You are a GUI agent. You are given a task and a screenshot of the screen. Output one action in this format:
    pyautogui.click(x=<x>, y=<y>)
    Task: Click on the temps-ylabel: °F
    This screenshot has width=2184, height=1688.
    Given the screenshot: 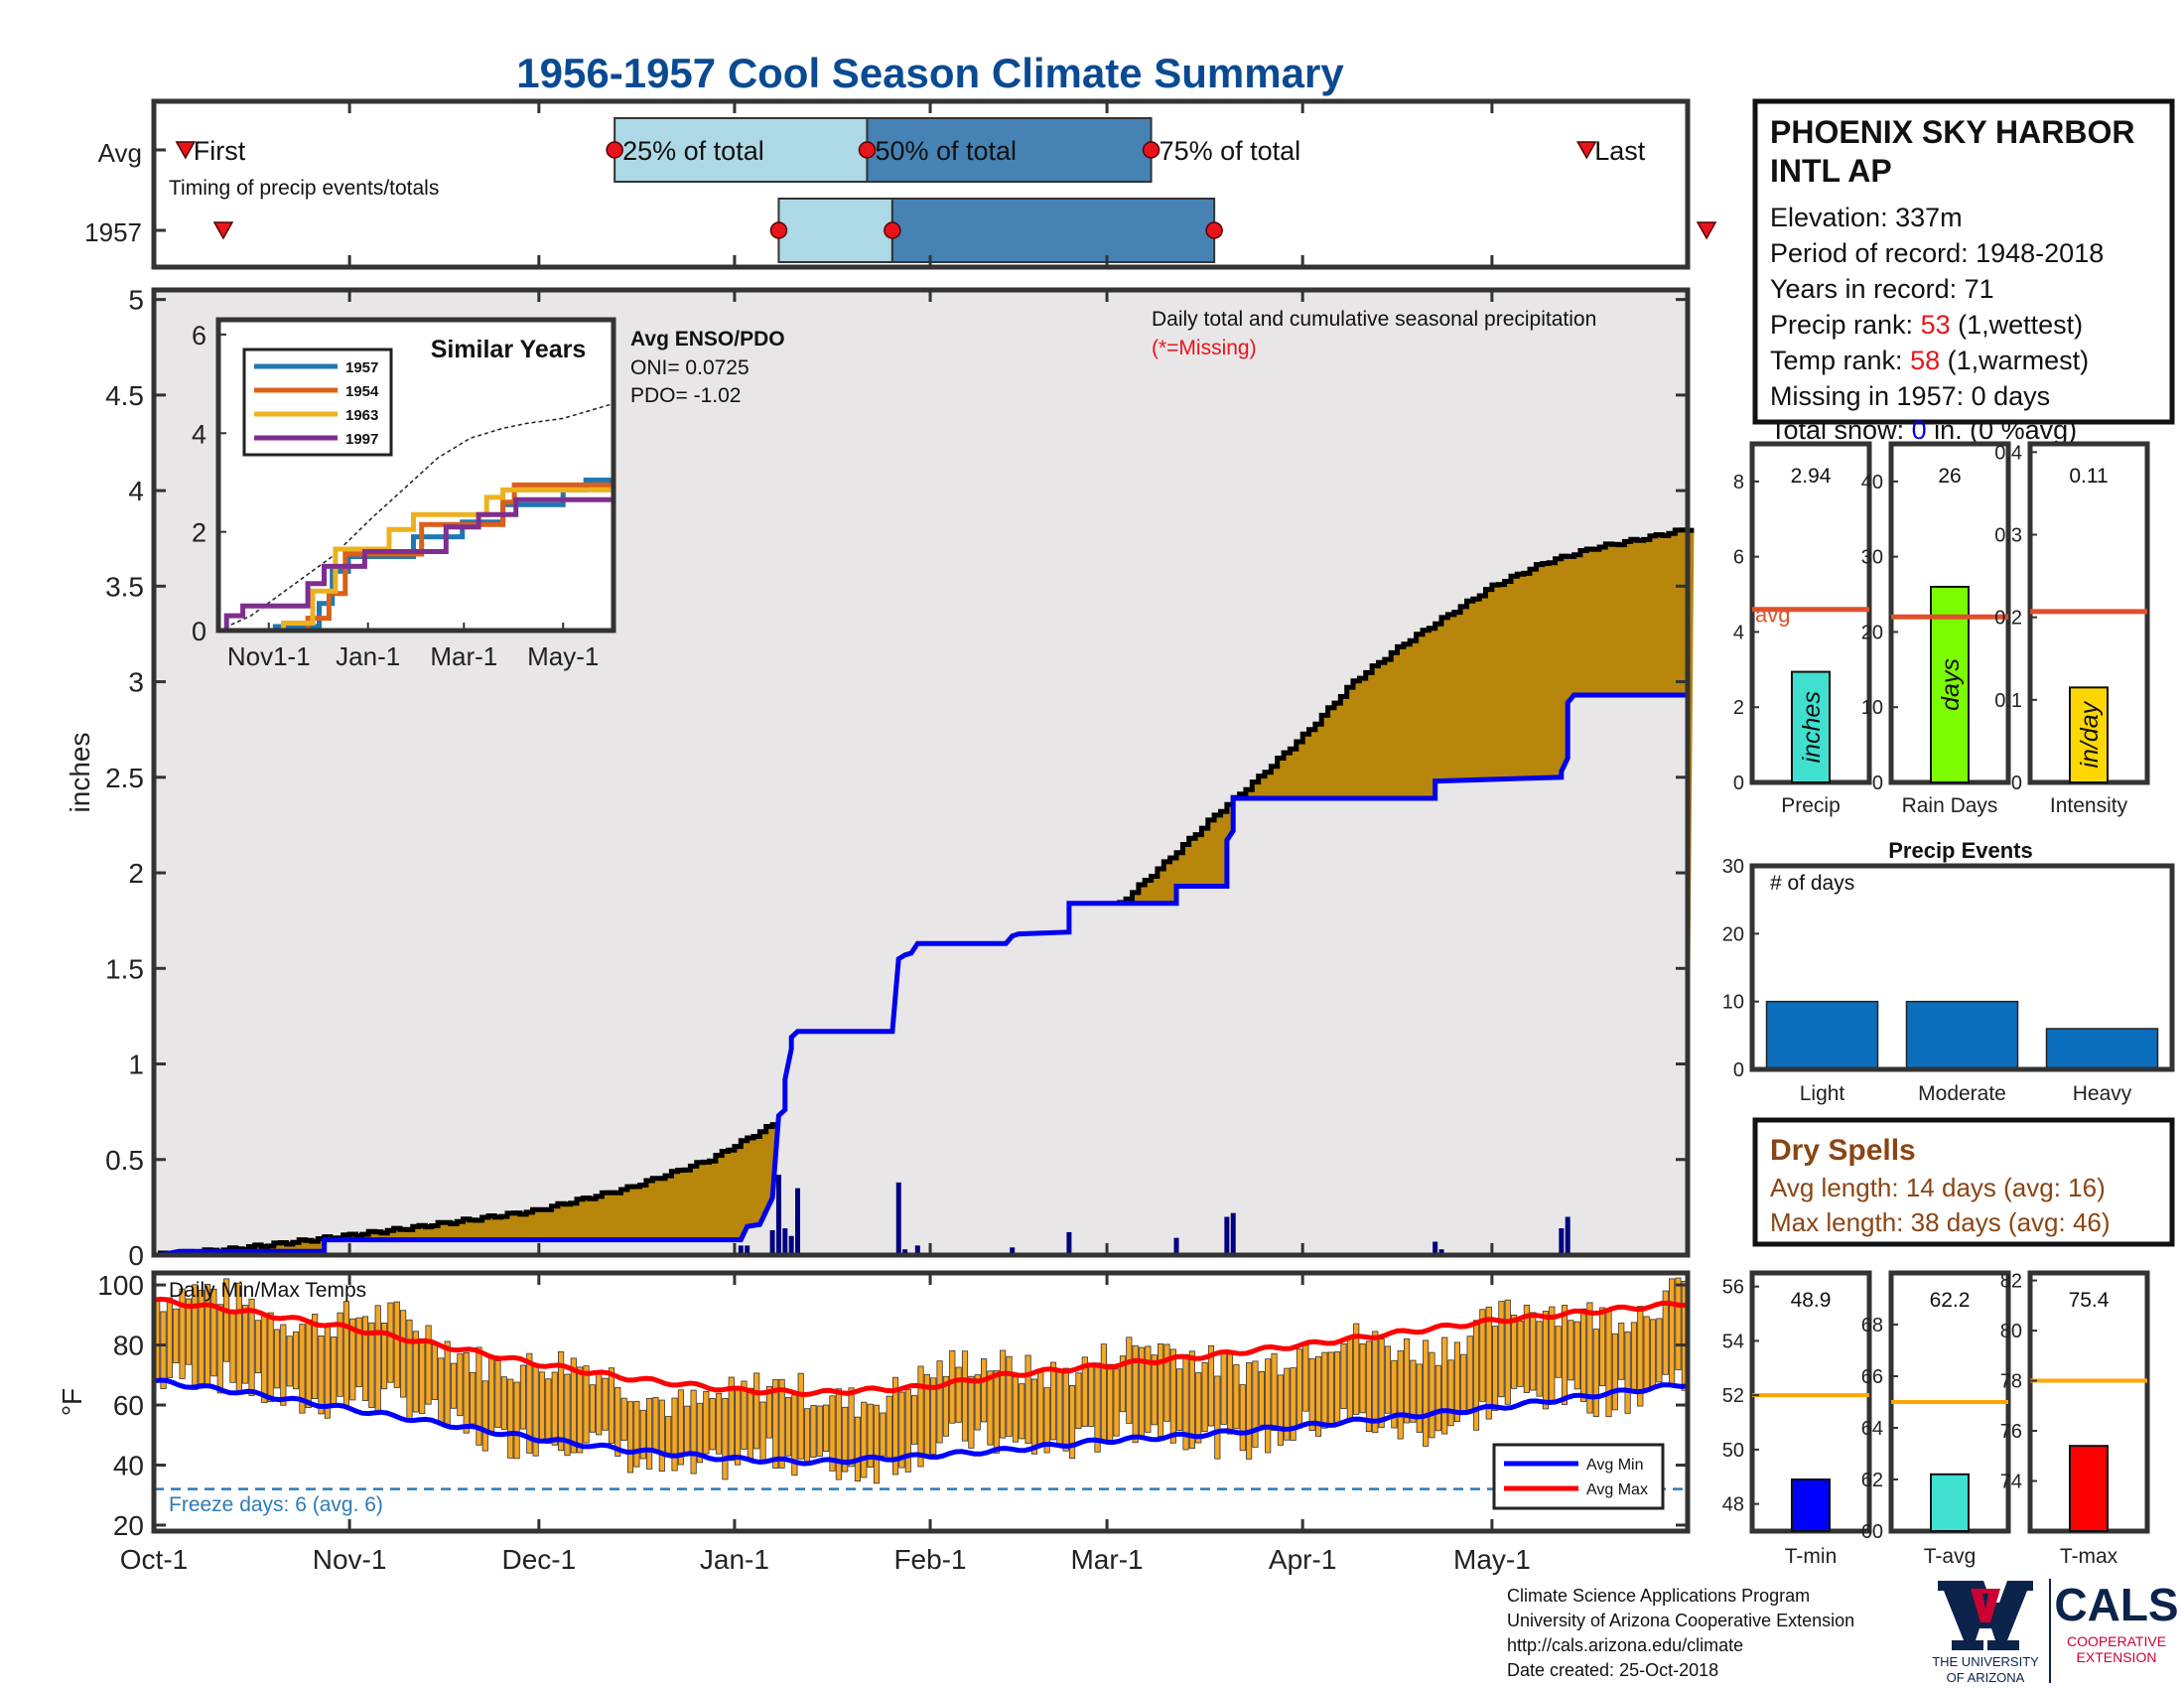 What is the action you would take?
    pyautogui.click(x=72, y=1402)
    